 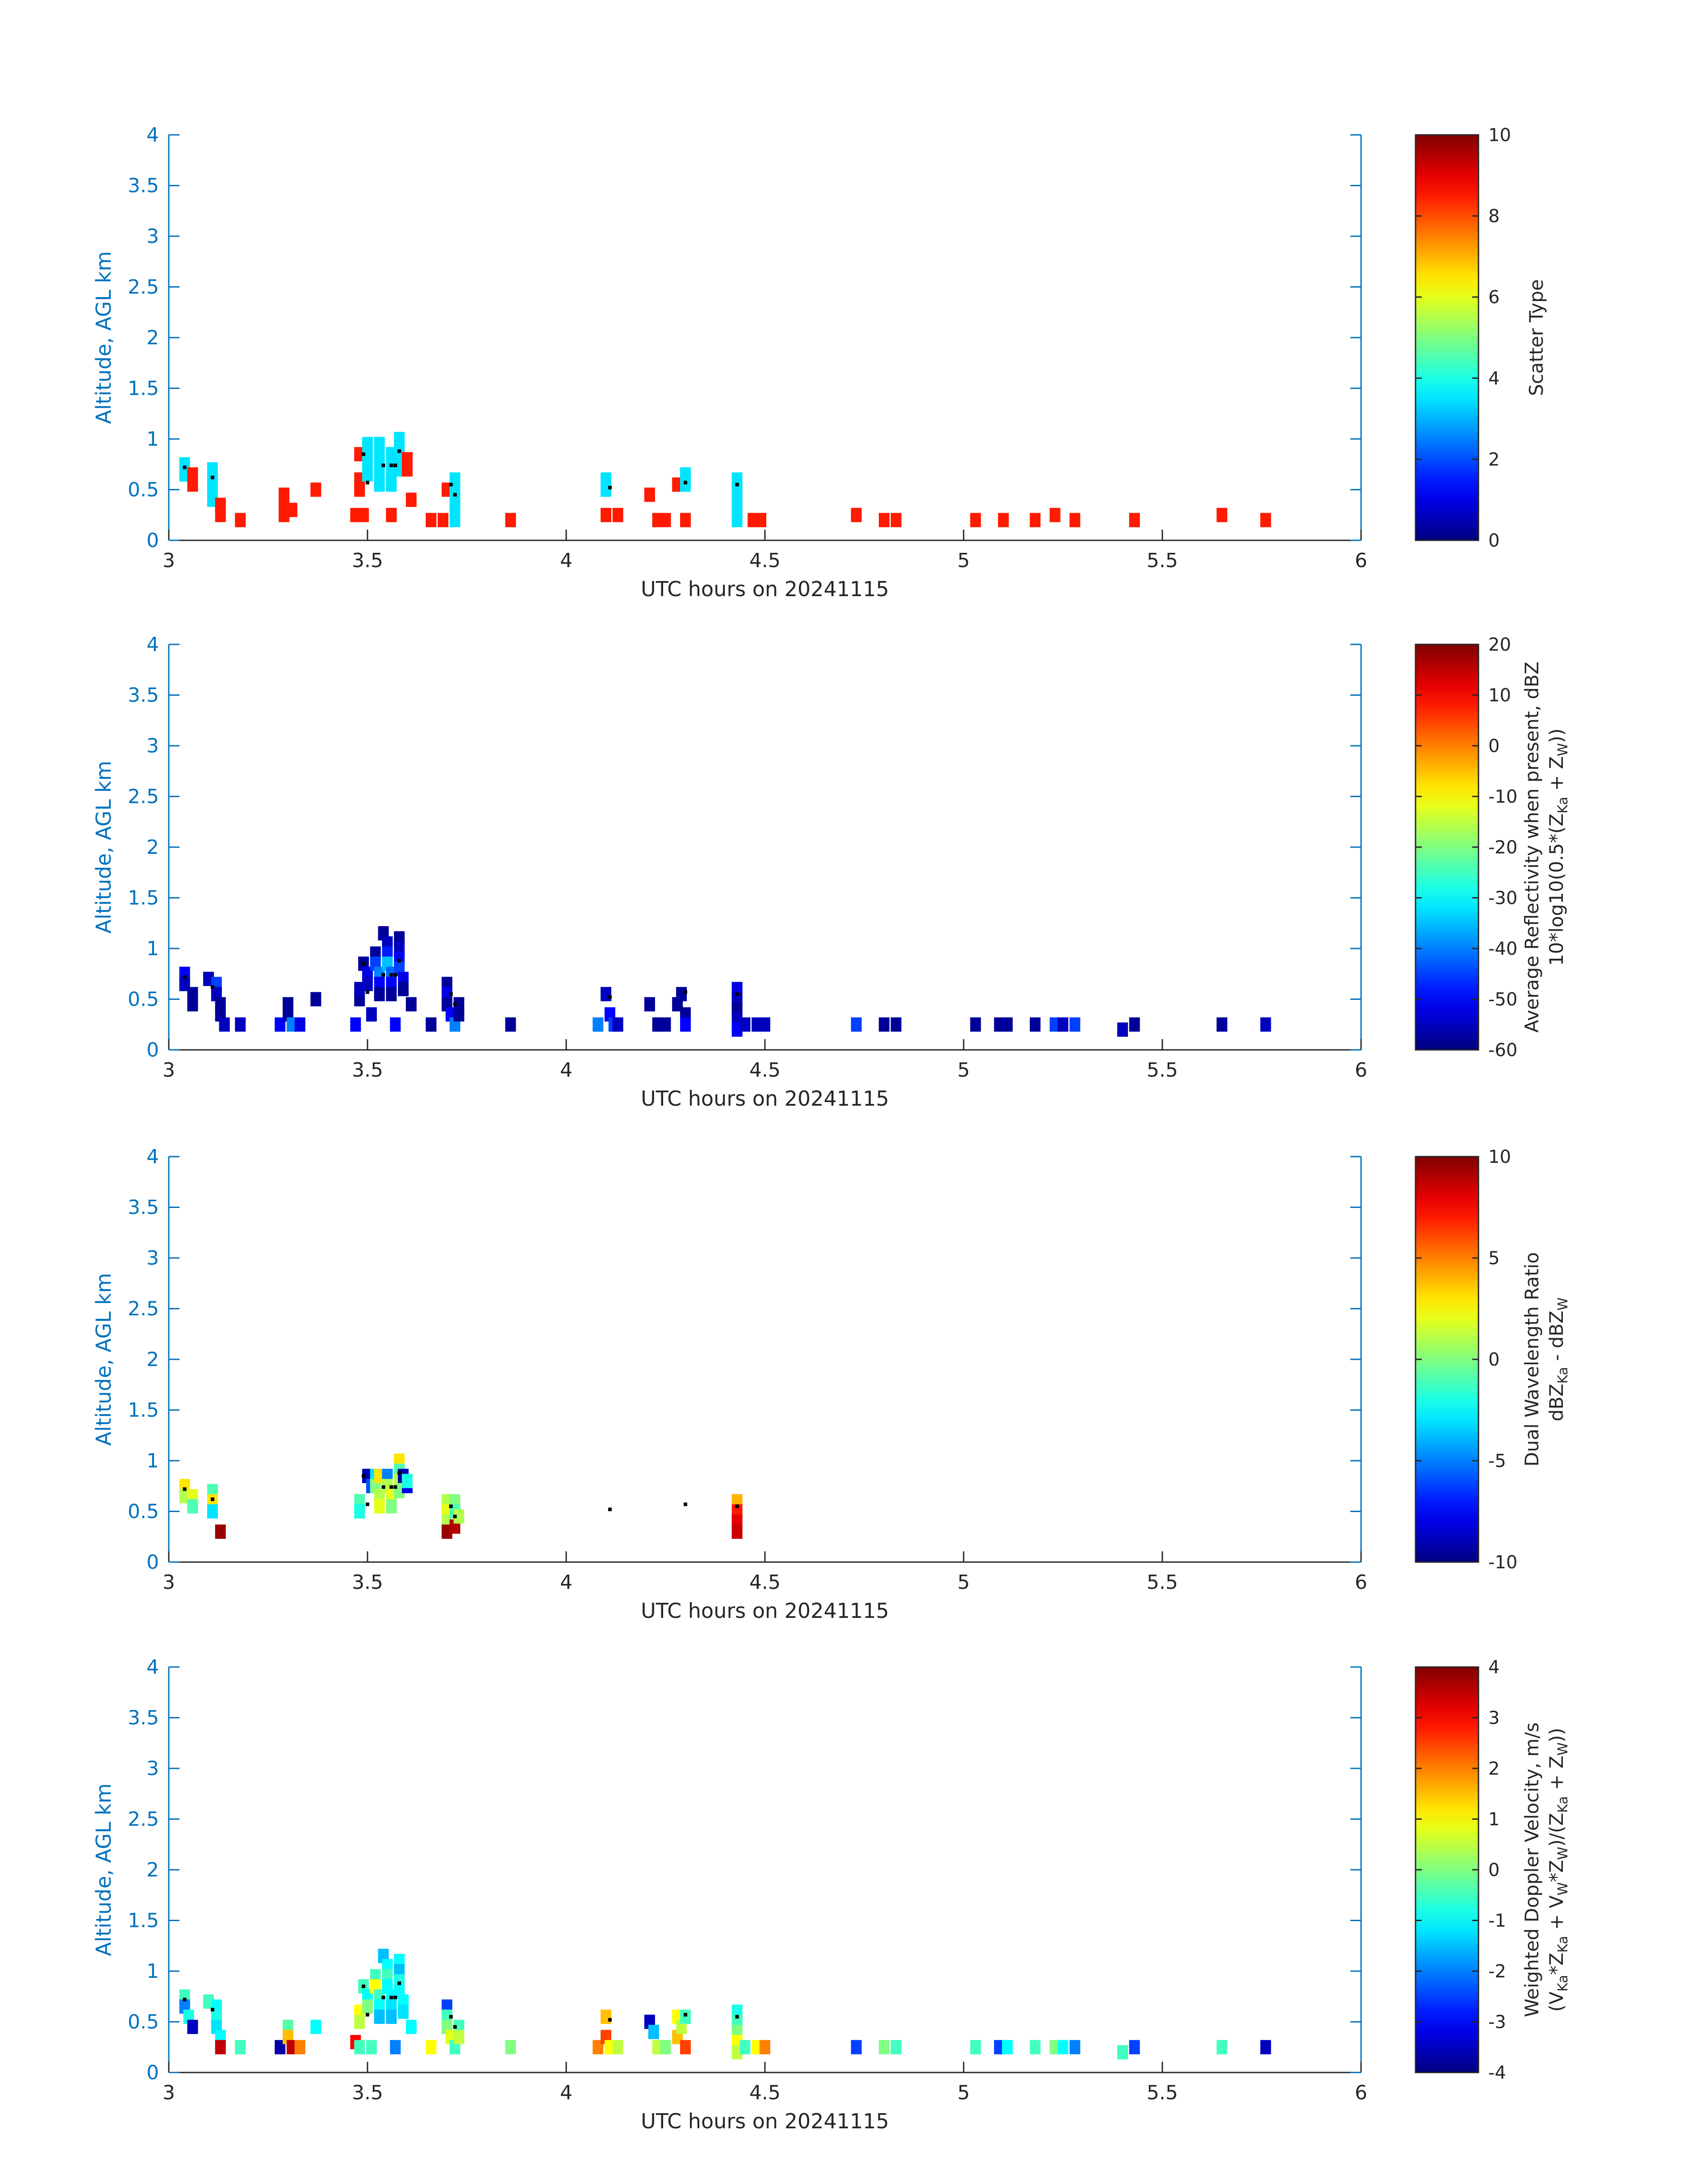 I want to click on colorbar-tick-label: -4, so click(x=1497, y=2073).